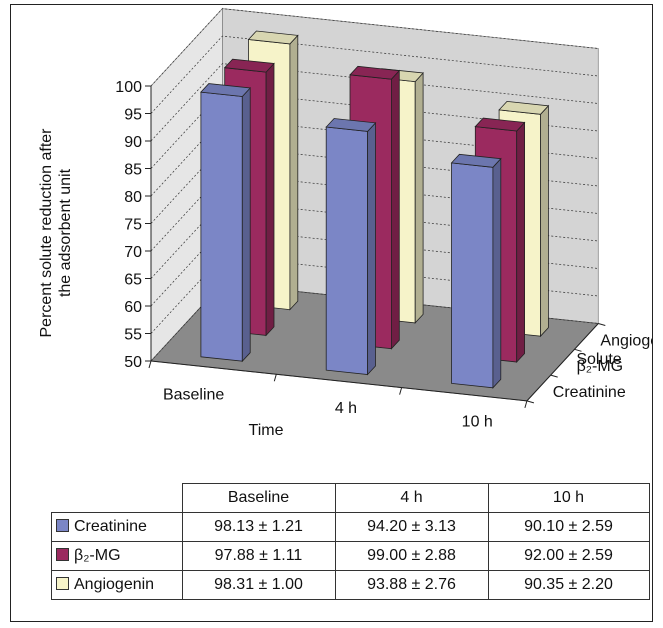 Image resolution: width=663 pixels, height=628 pixels. I want to click on legend-entry-b2mg: β₂-MG, so click(117, 556).